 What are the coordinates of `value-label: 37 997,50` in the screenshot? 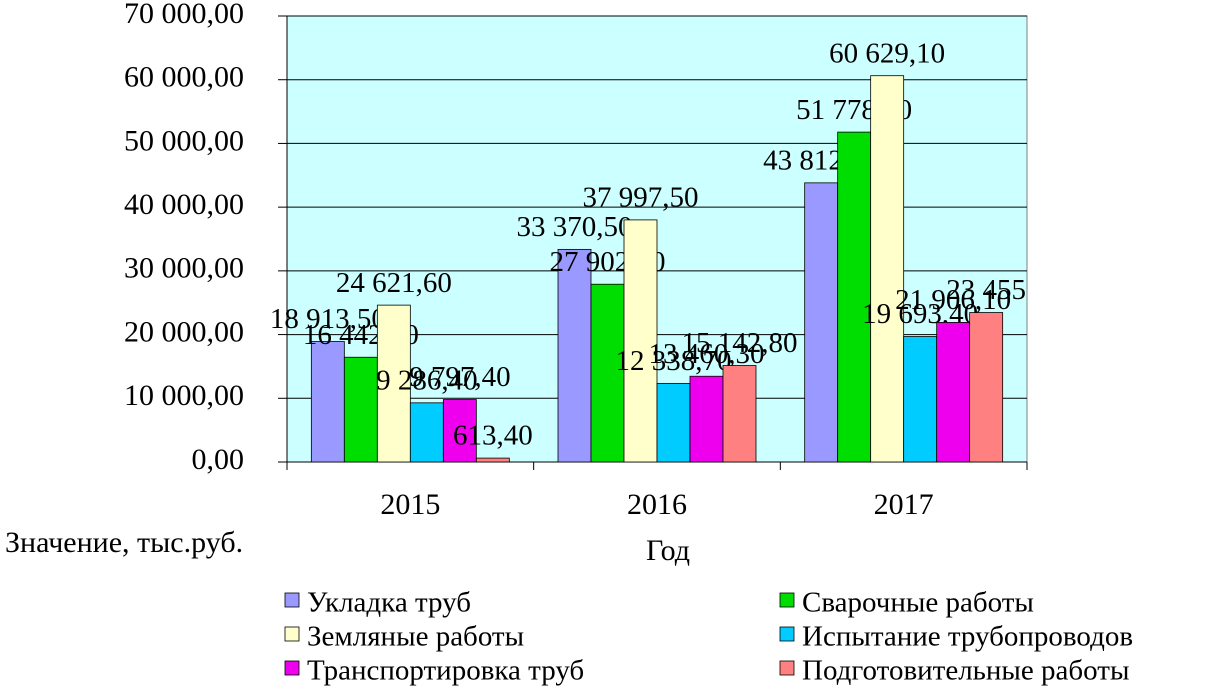 It's located at (641, 198).